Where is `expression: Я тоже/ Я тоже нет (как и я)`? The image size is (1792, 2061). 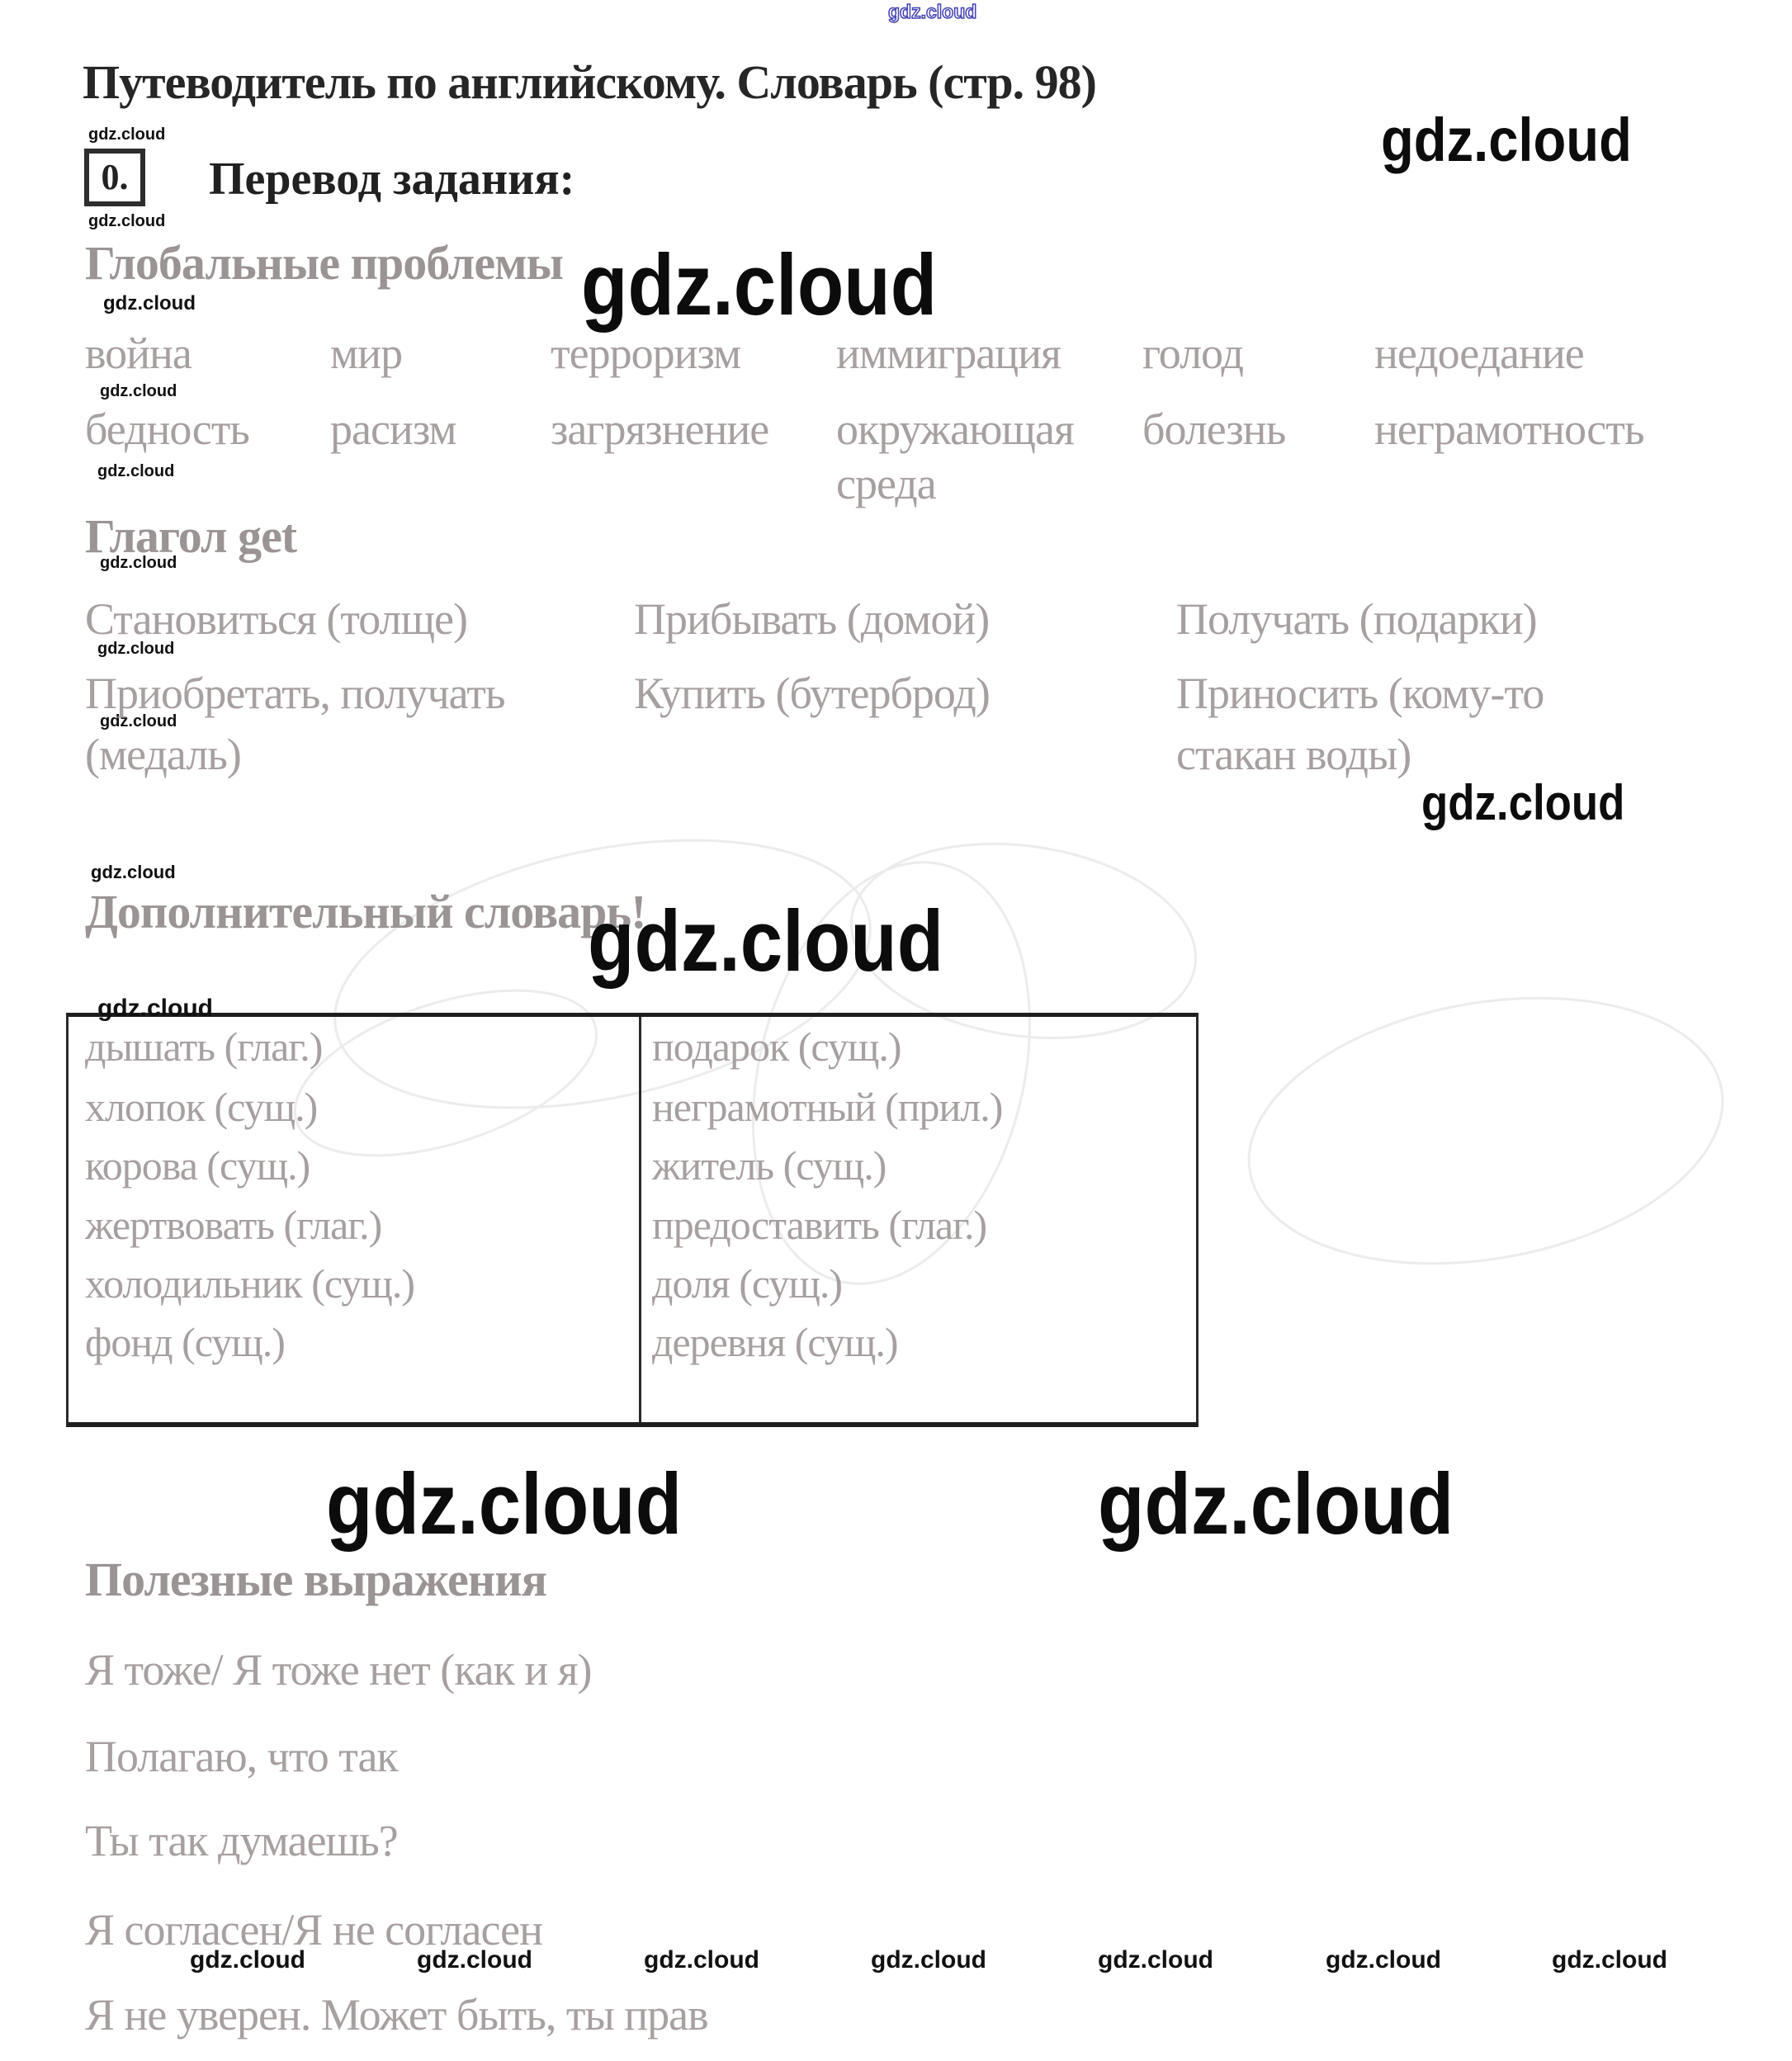
expression: Я тоже/ Я тоже нет (как и я) is located at coordinates (339, 1670).